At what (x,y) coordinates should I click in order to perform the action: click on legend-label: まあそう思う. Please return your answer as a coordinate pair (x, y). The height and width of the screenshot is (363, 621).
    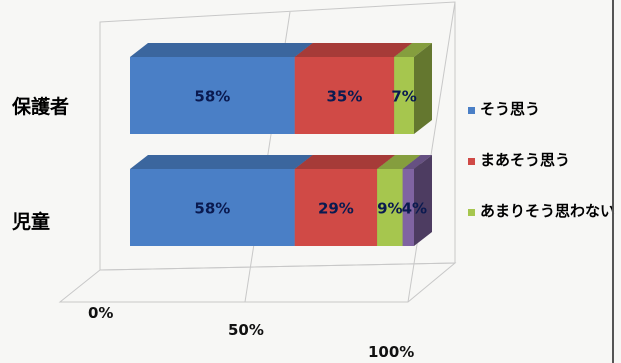
    Looking at the image, I should click on (525, 160).